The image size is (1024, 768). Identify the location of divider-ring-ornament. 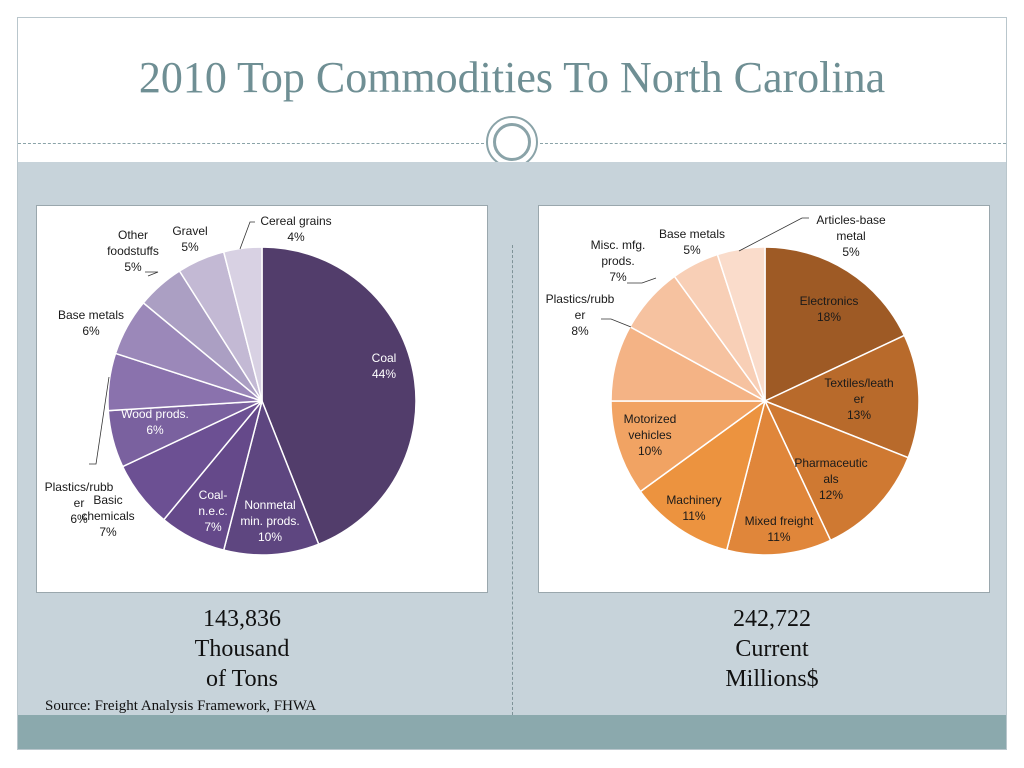
(512, 142).